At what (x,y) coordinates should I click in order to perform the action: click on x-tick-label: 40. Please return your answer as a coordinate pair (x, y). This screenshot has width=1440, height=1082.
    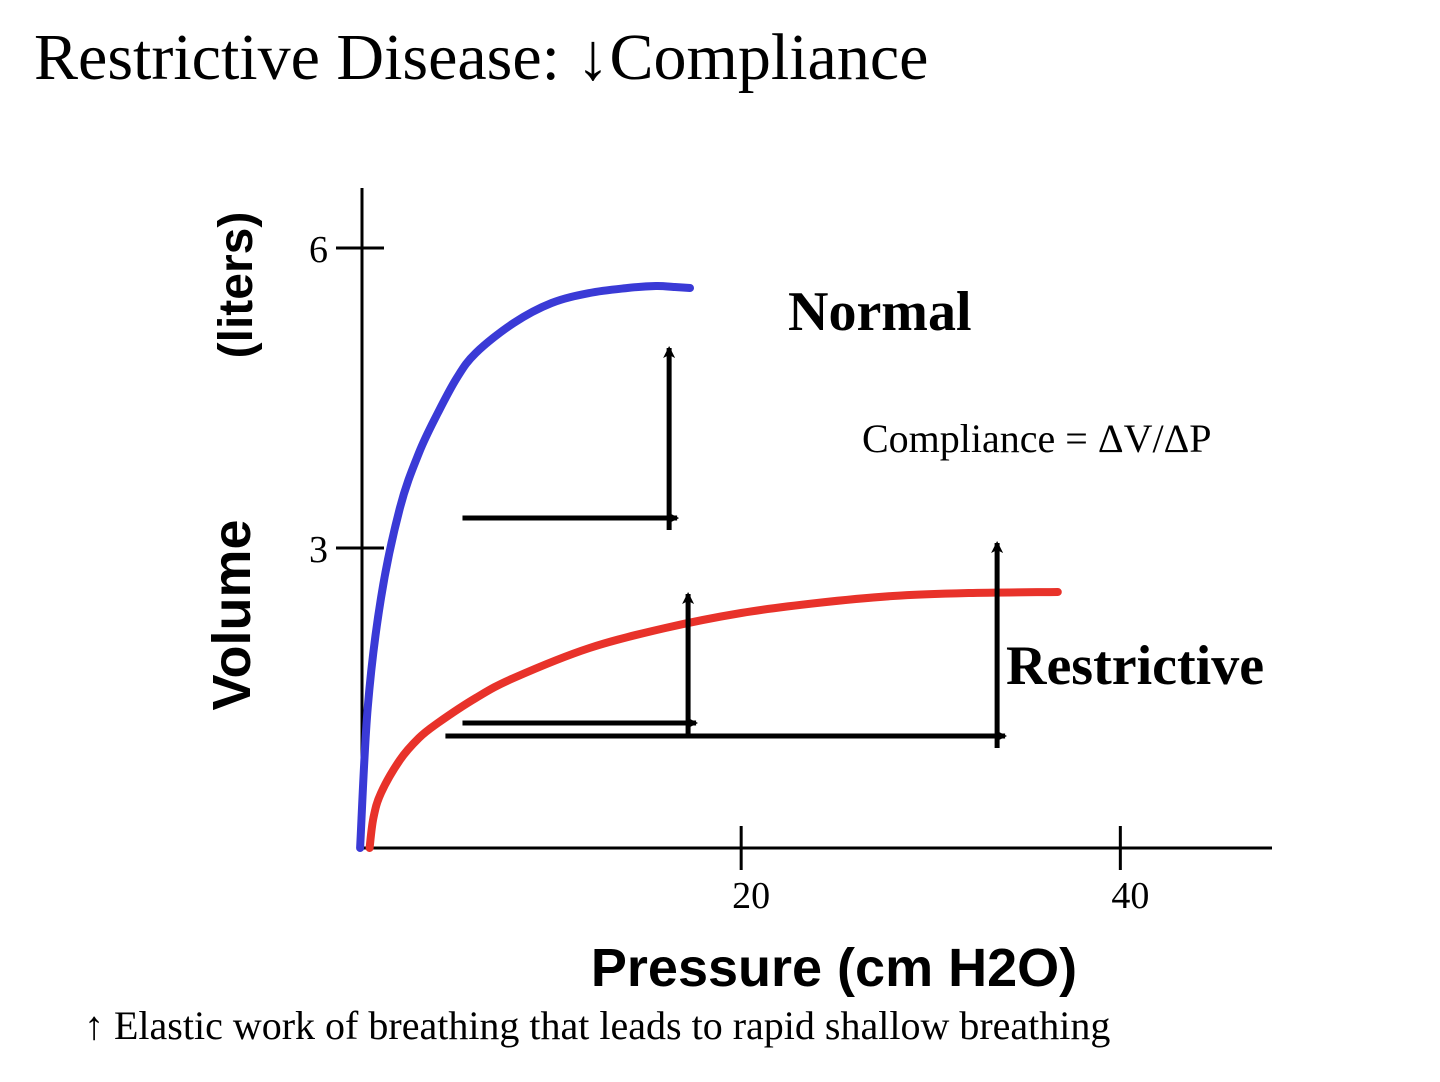
    Looking at the image, I should click on (1130, 896).